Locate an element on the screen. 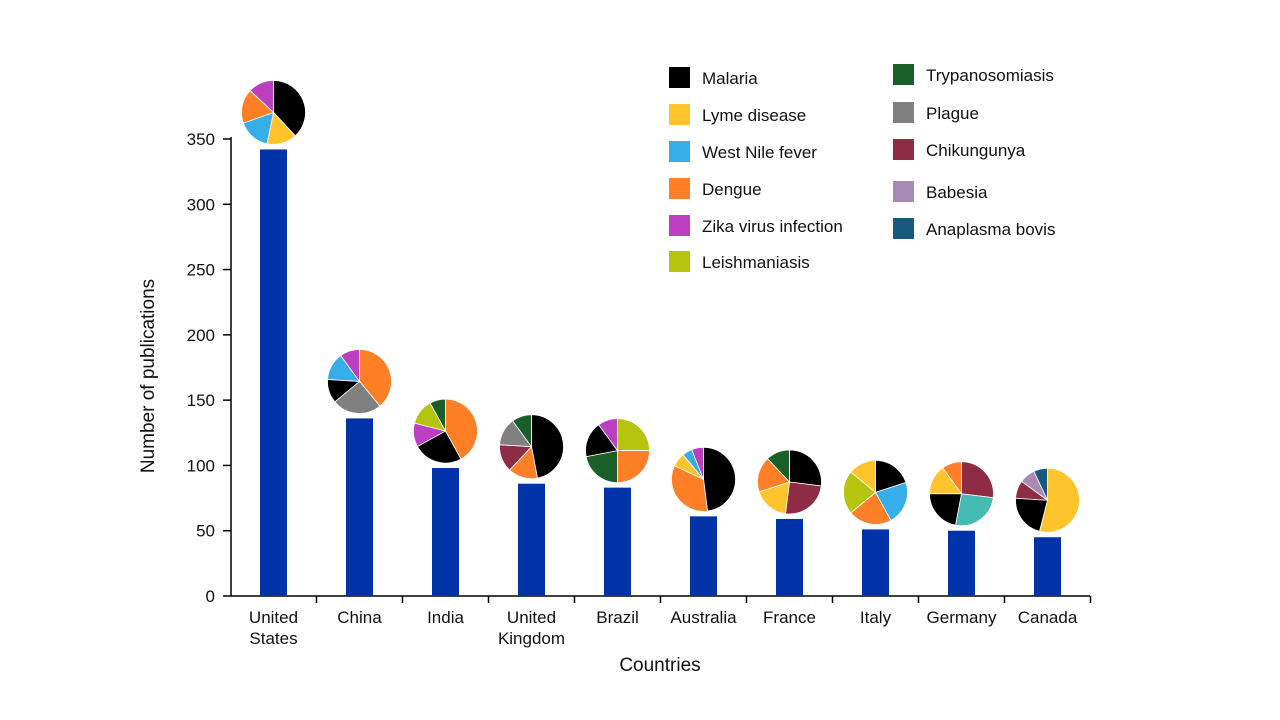 Image resolution: width=1280 pixels, height=720 pixels. legend-item: Zika virus infection is located at coordinates (756, 225).